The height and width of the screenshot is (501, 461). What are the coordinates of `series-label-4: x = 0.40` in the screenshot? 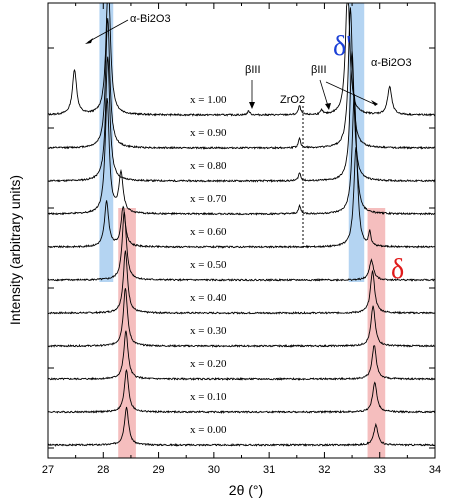 It's located at (208, 298).